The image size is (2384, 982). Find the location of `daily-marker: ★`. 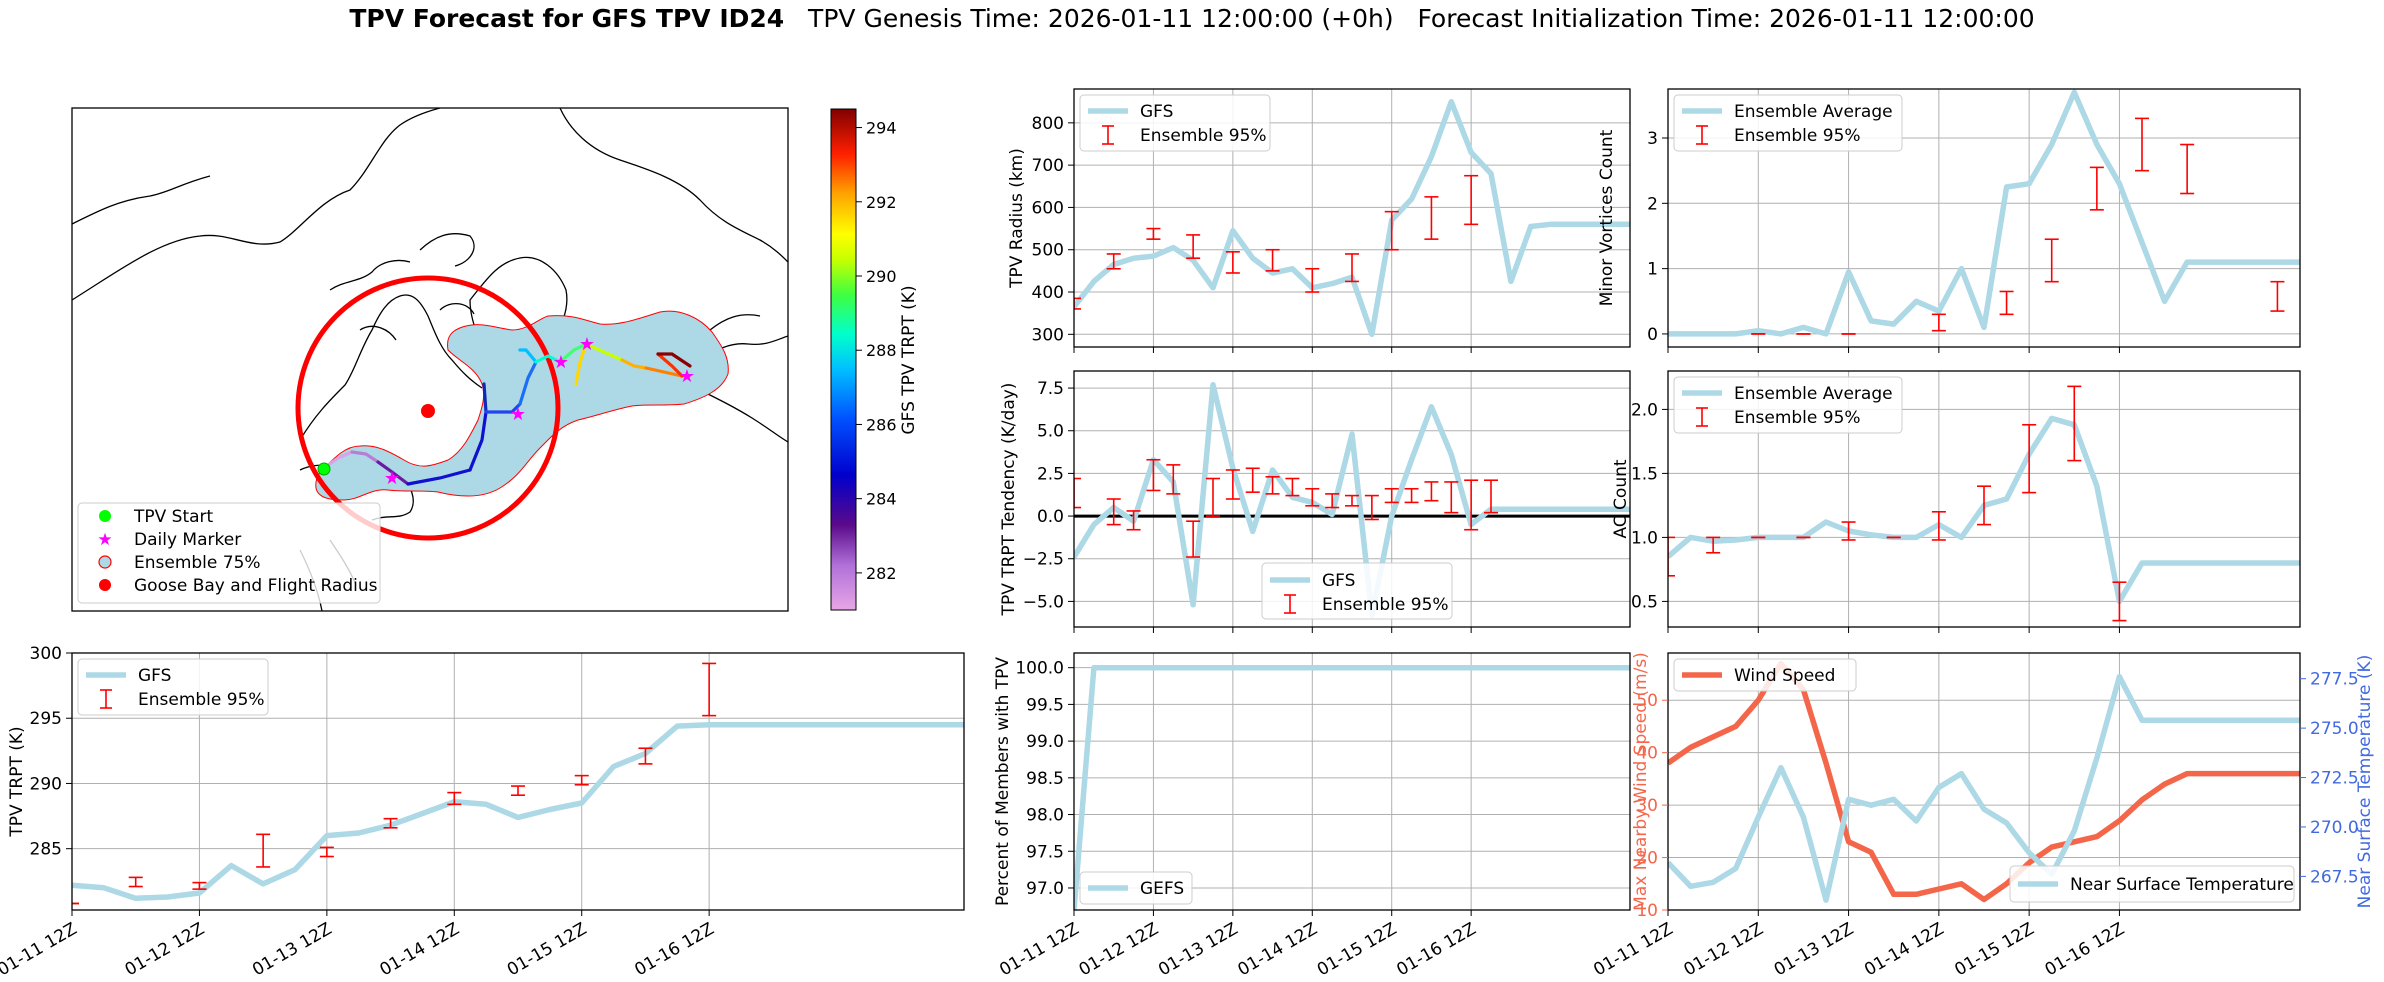

daily-marker: ★ is located at coordinates (392, 478).